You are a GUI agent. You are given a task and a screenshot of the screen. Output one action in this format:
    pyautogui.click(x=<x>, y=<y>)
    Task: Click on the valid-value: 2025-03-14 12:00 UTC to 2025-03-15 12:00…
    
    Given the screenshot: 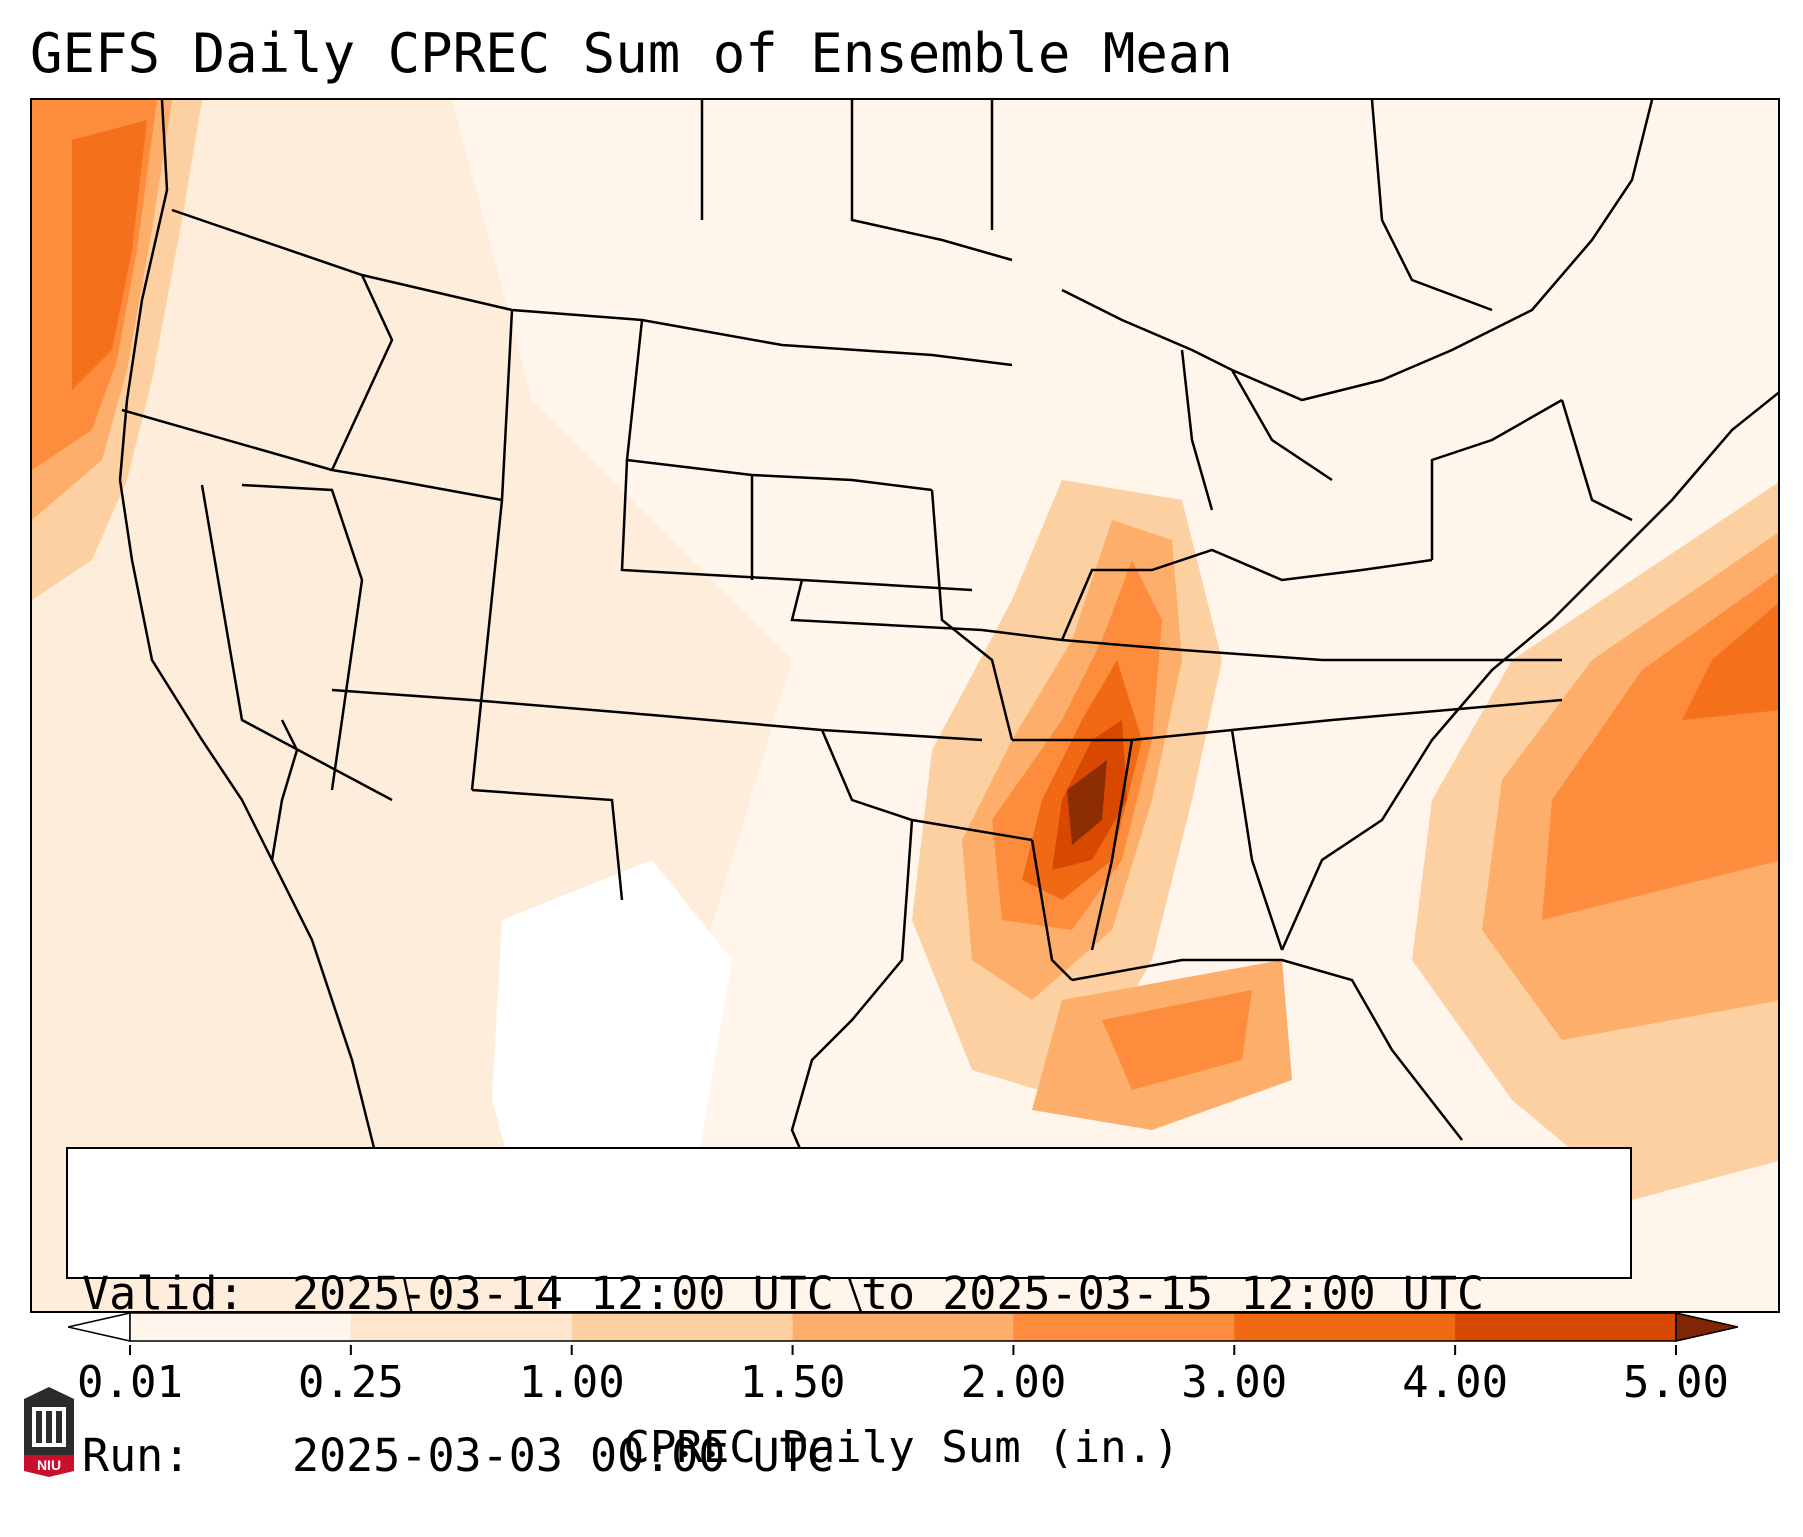 What is the action you would take?
    pyautogui.click(x=888, y=1293)
    